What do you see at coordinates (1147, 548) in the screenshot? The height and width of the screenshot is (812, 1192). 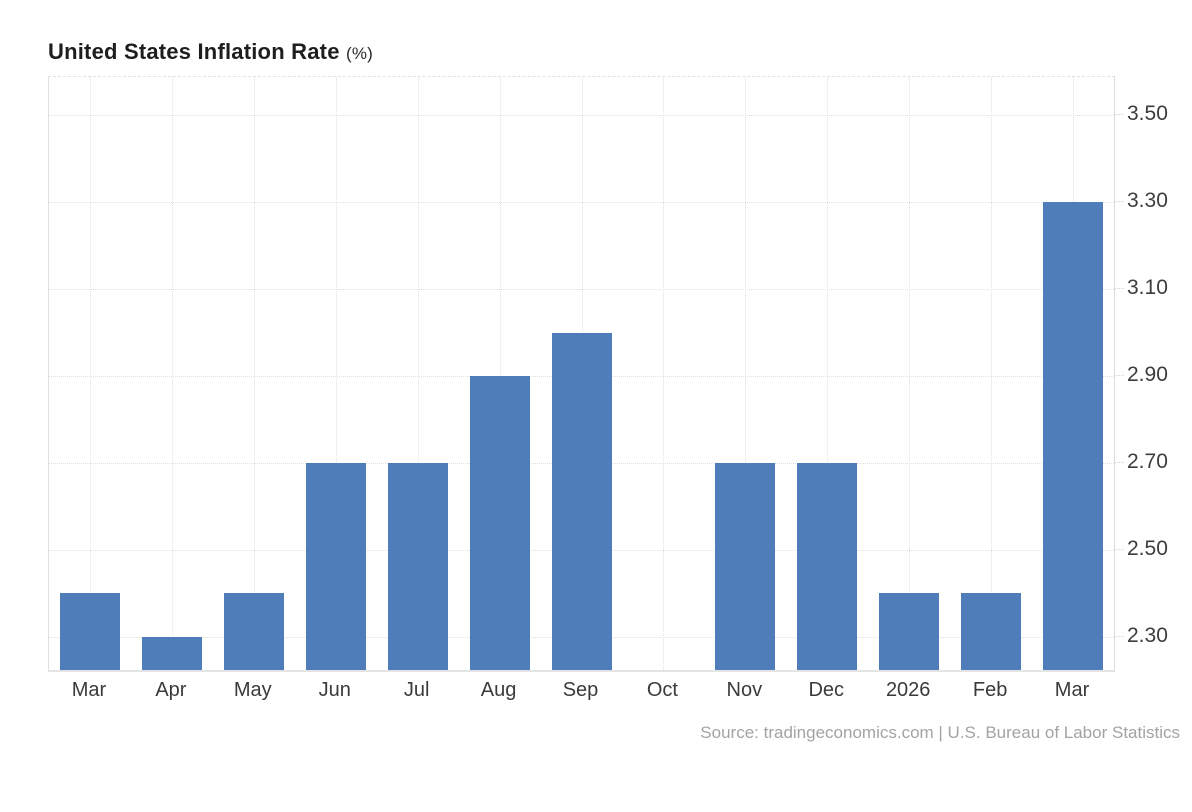 I see `y-axis-label: 2.50` at bounding box center [1147, 548].